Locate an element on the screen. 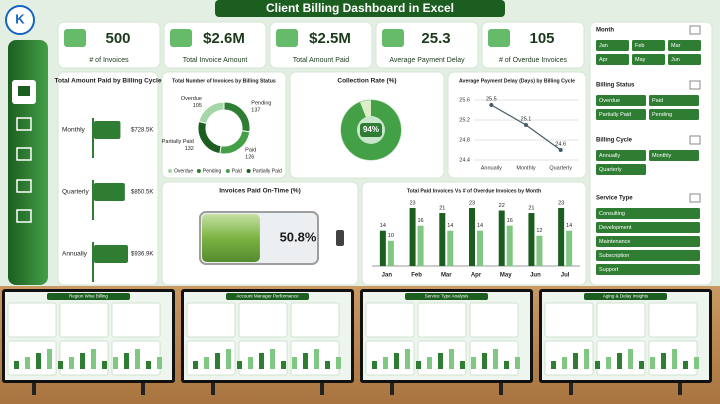 The width and height of the screenshot is (720, 404). thumb-title: Aging & Delay Insights is located at coordinates (626, 296).